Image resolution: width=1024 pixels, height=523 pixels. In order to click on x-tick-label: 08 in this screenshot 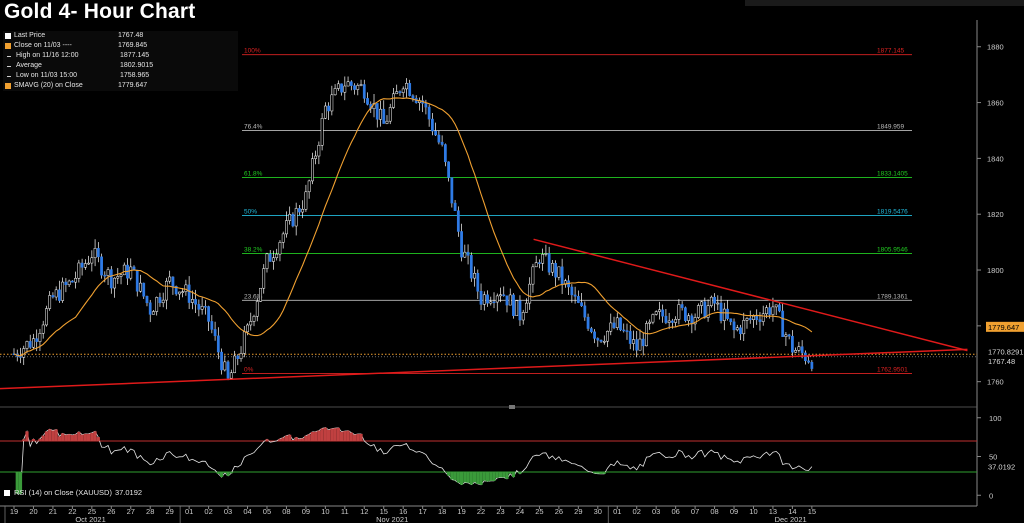, I will do `click(714, 511)`.